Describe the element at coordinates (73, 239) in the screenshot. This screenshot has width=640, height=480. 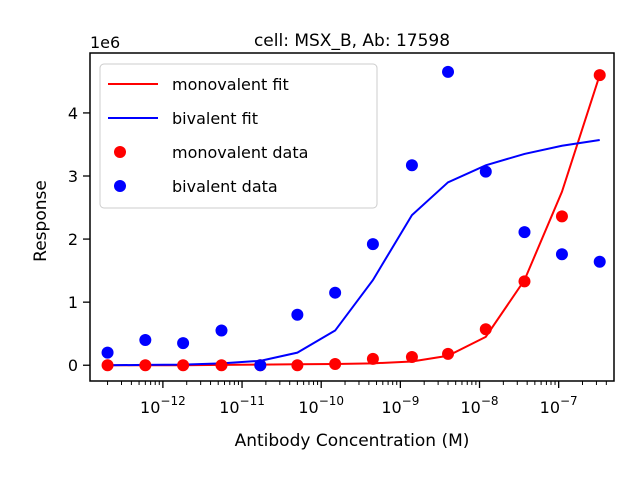
I see `y-tick-label: 2` at that location.